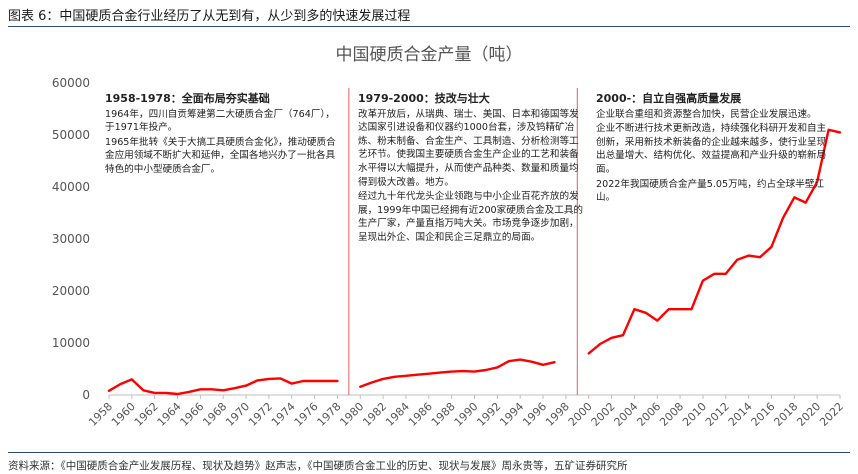  What do you see at coordinates (626, 414) in the screenshot?
I see `x-tick-label: 2004` at bounding box center [626, 414].